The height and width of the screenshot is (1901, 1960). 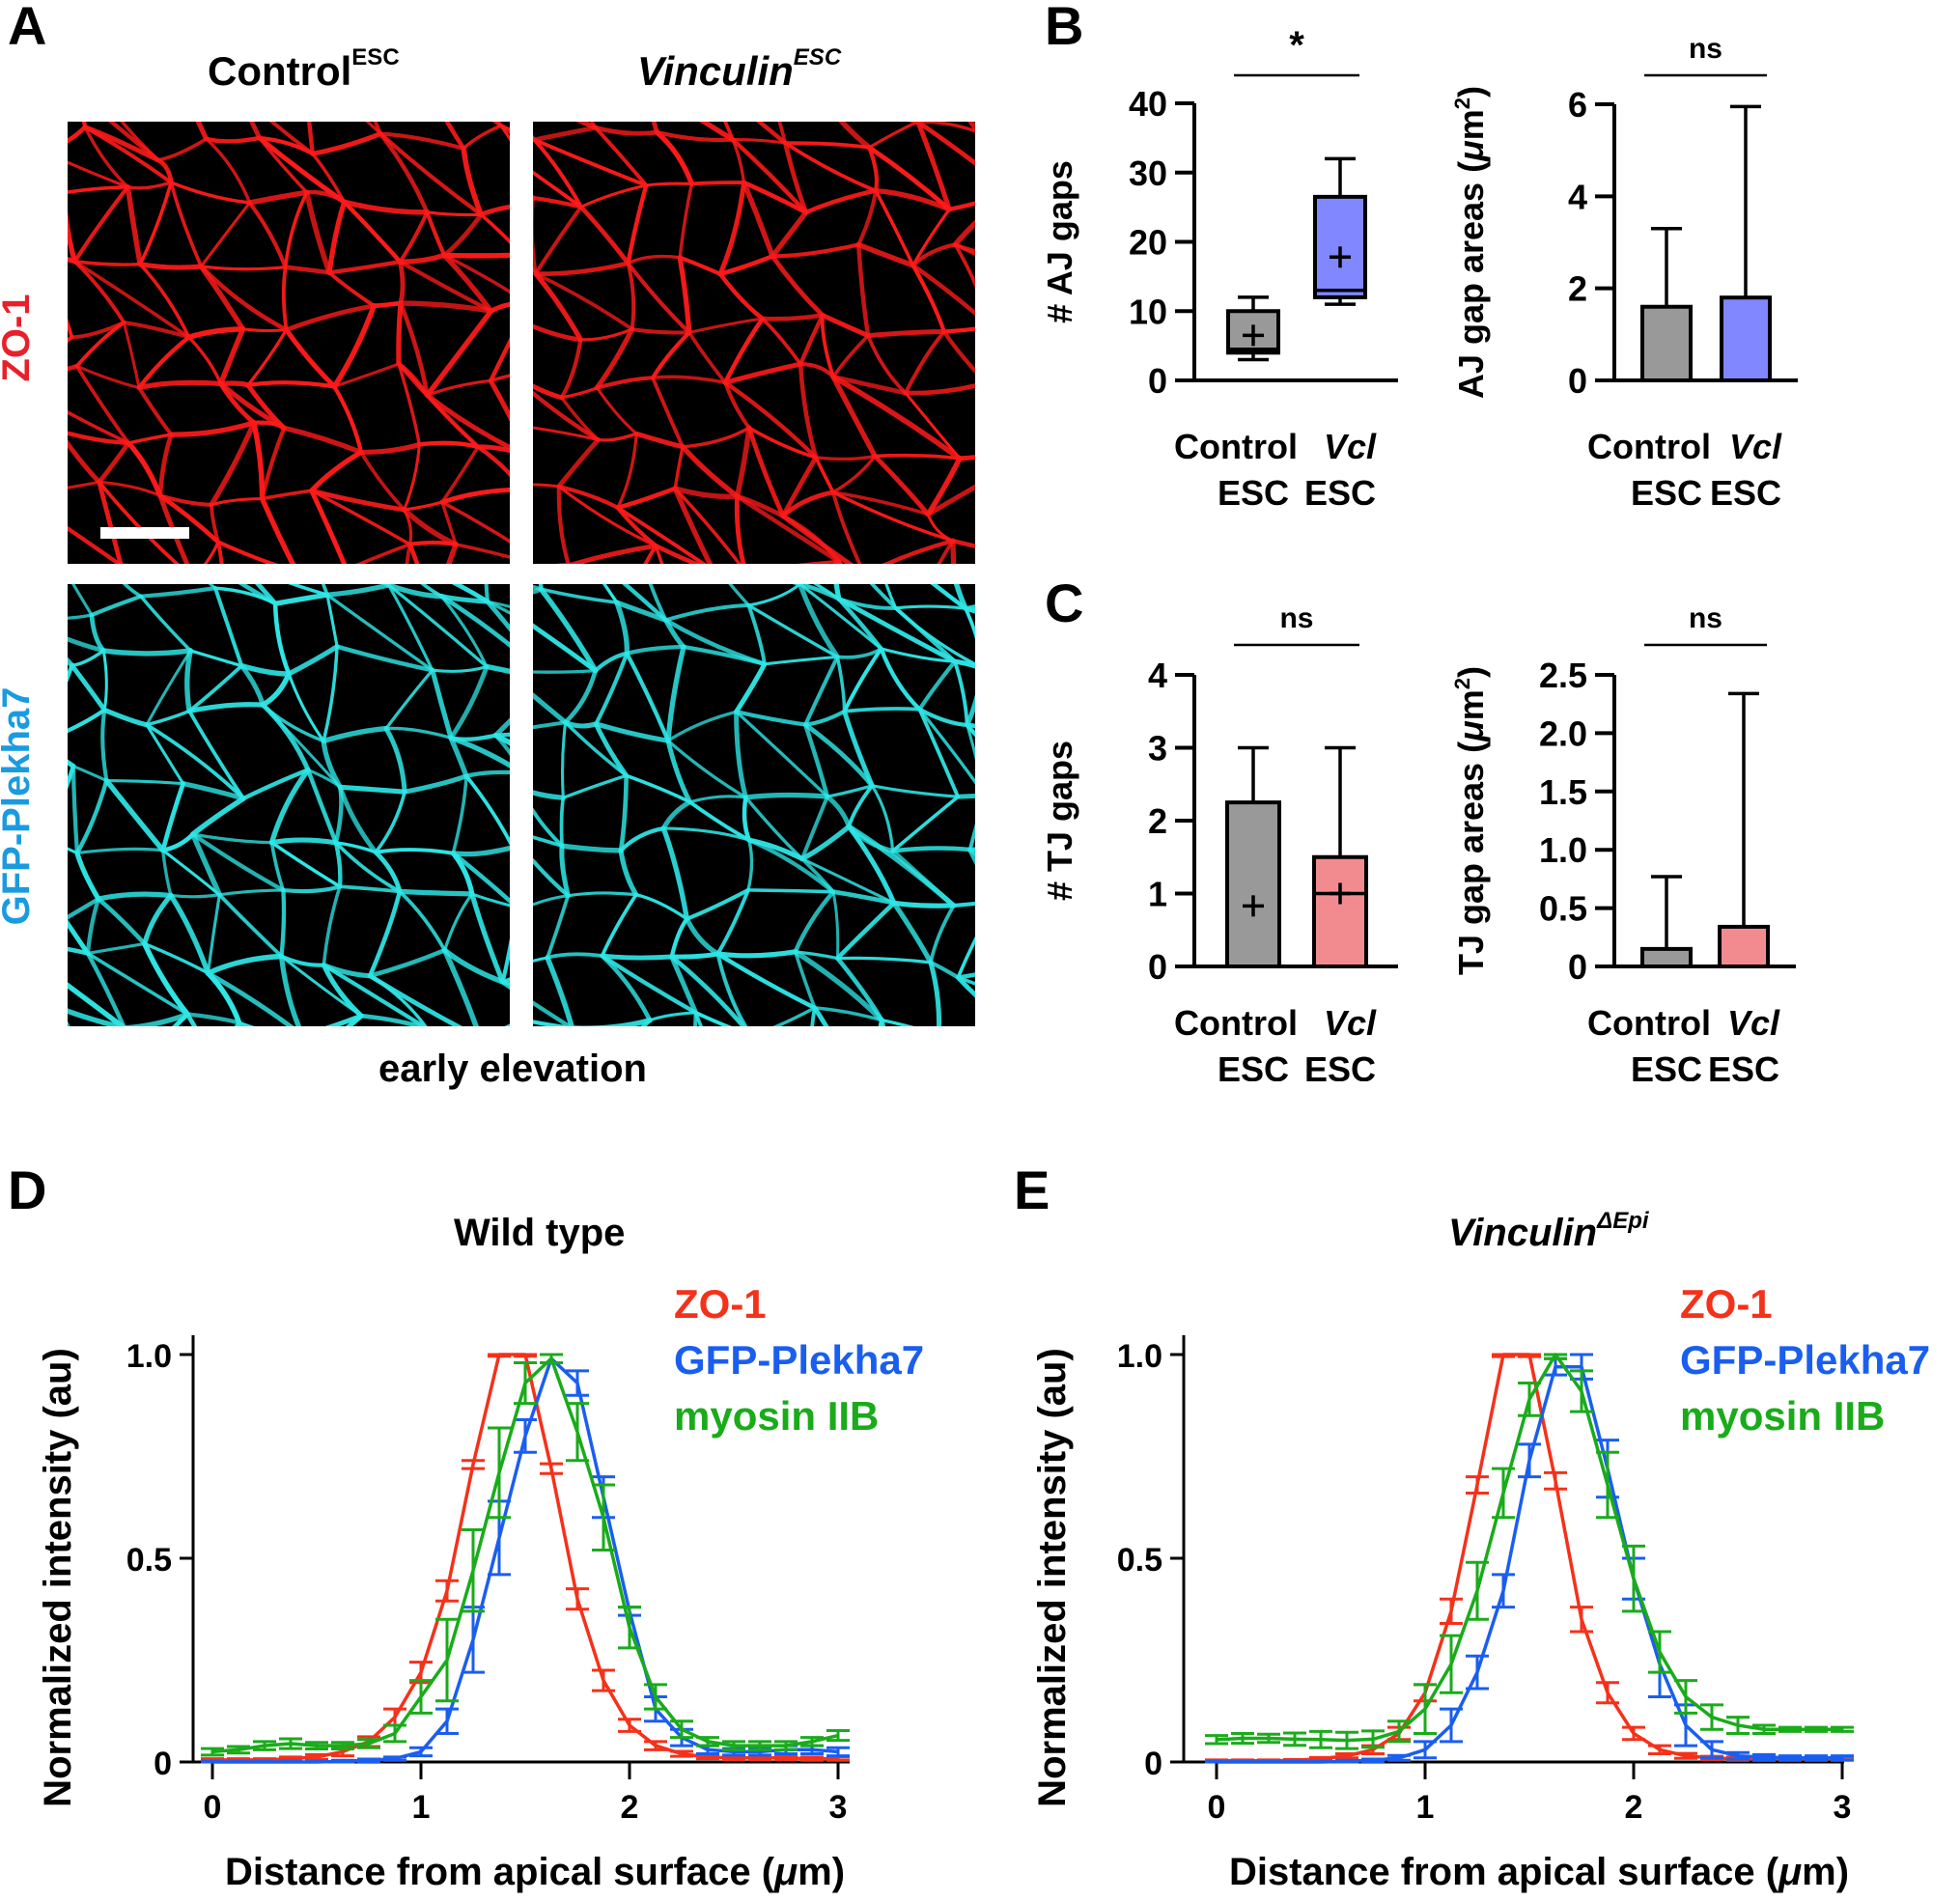 What do you see at coordinates (1148, 243) in the screenshot?
I see `y-tick-label: 20` at bounding box center [1148, 243].